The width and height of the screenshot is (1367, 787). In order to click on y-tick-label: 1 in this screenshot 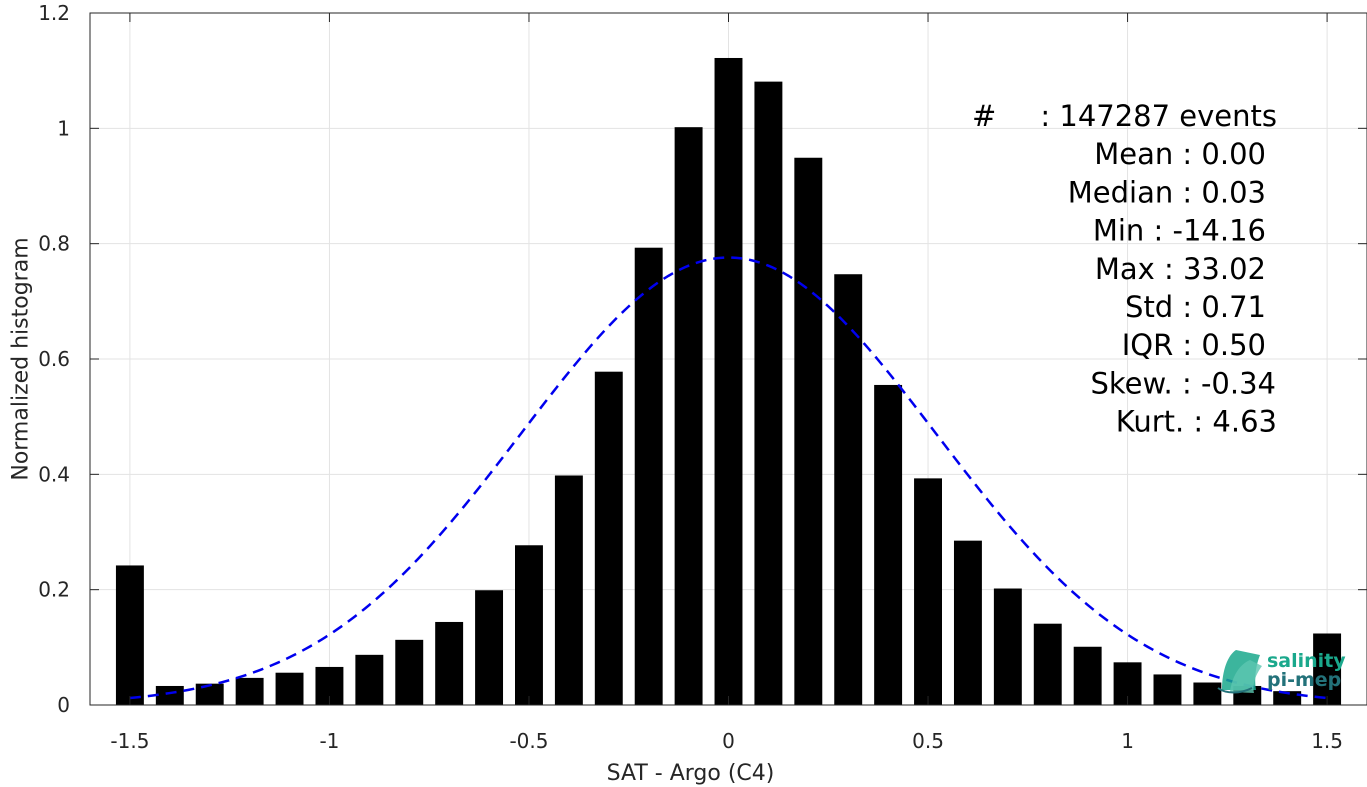, I will do `click(63, 128)`.